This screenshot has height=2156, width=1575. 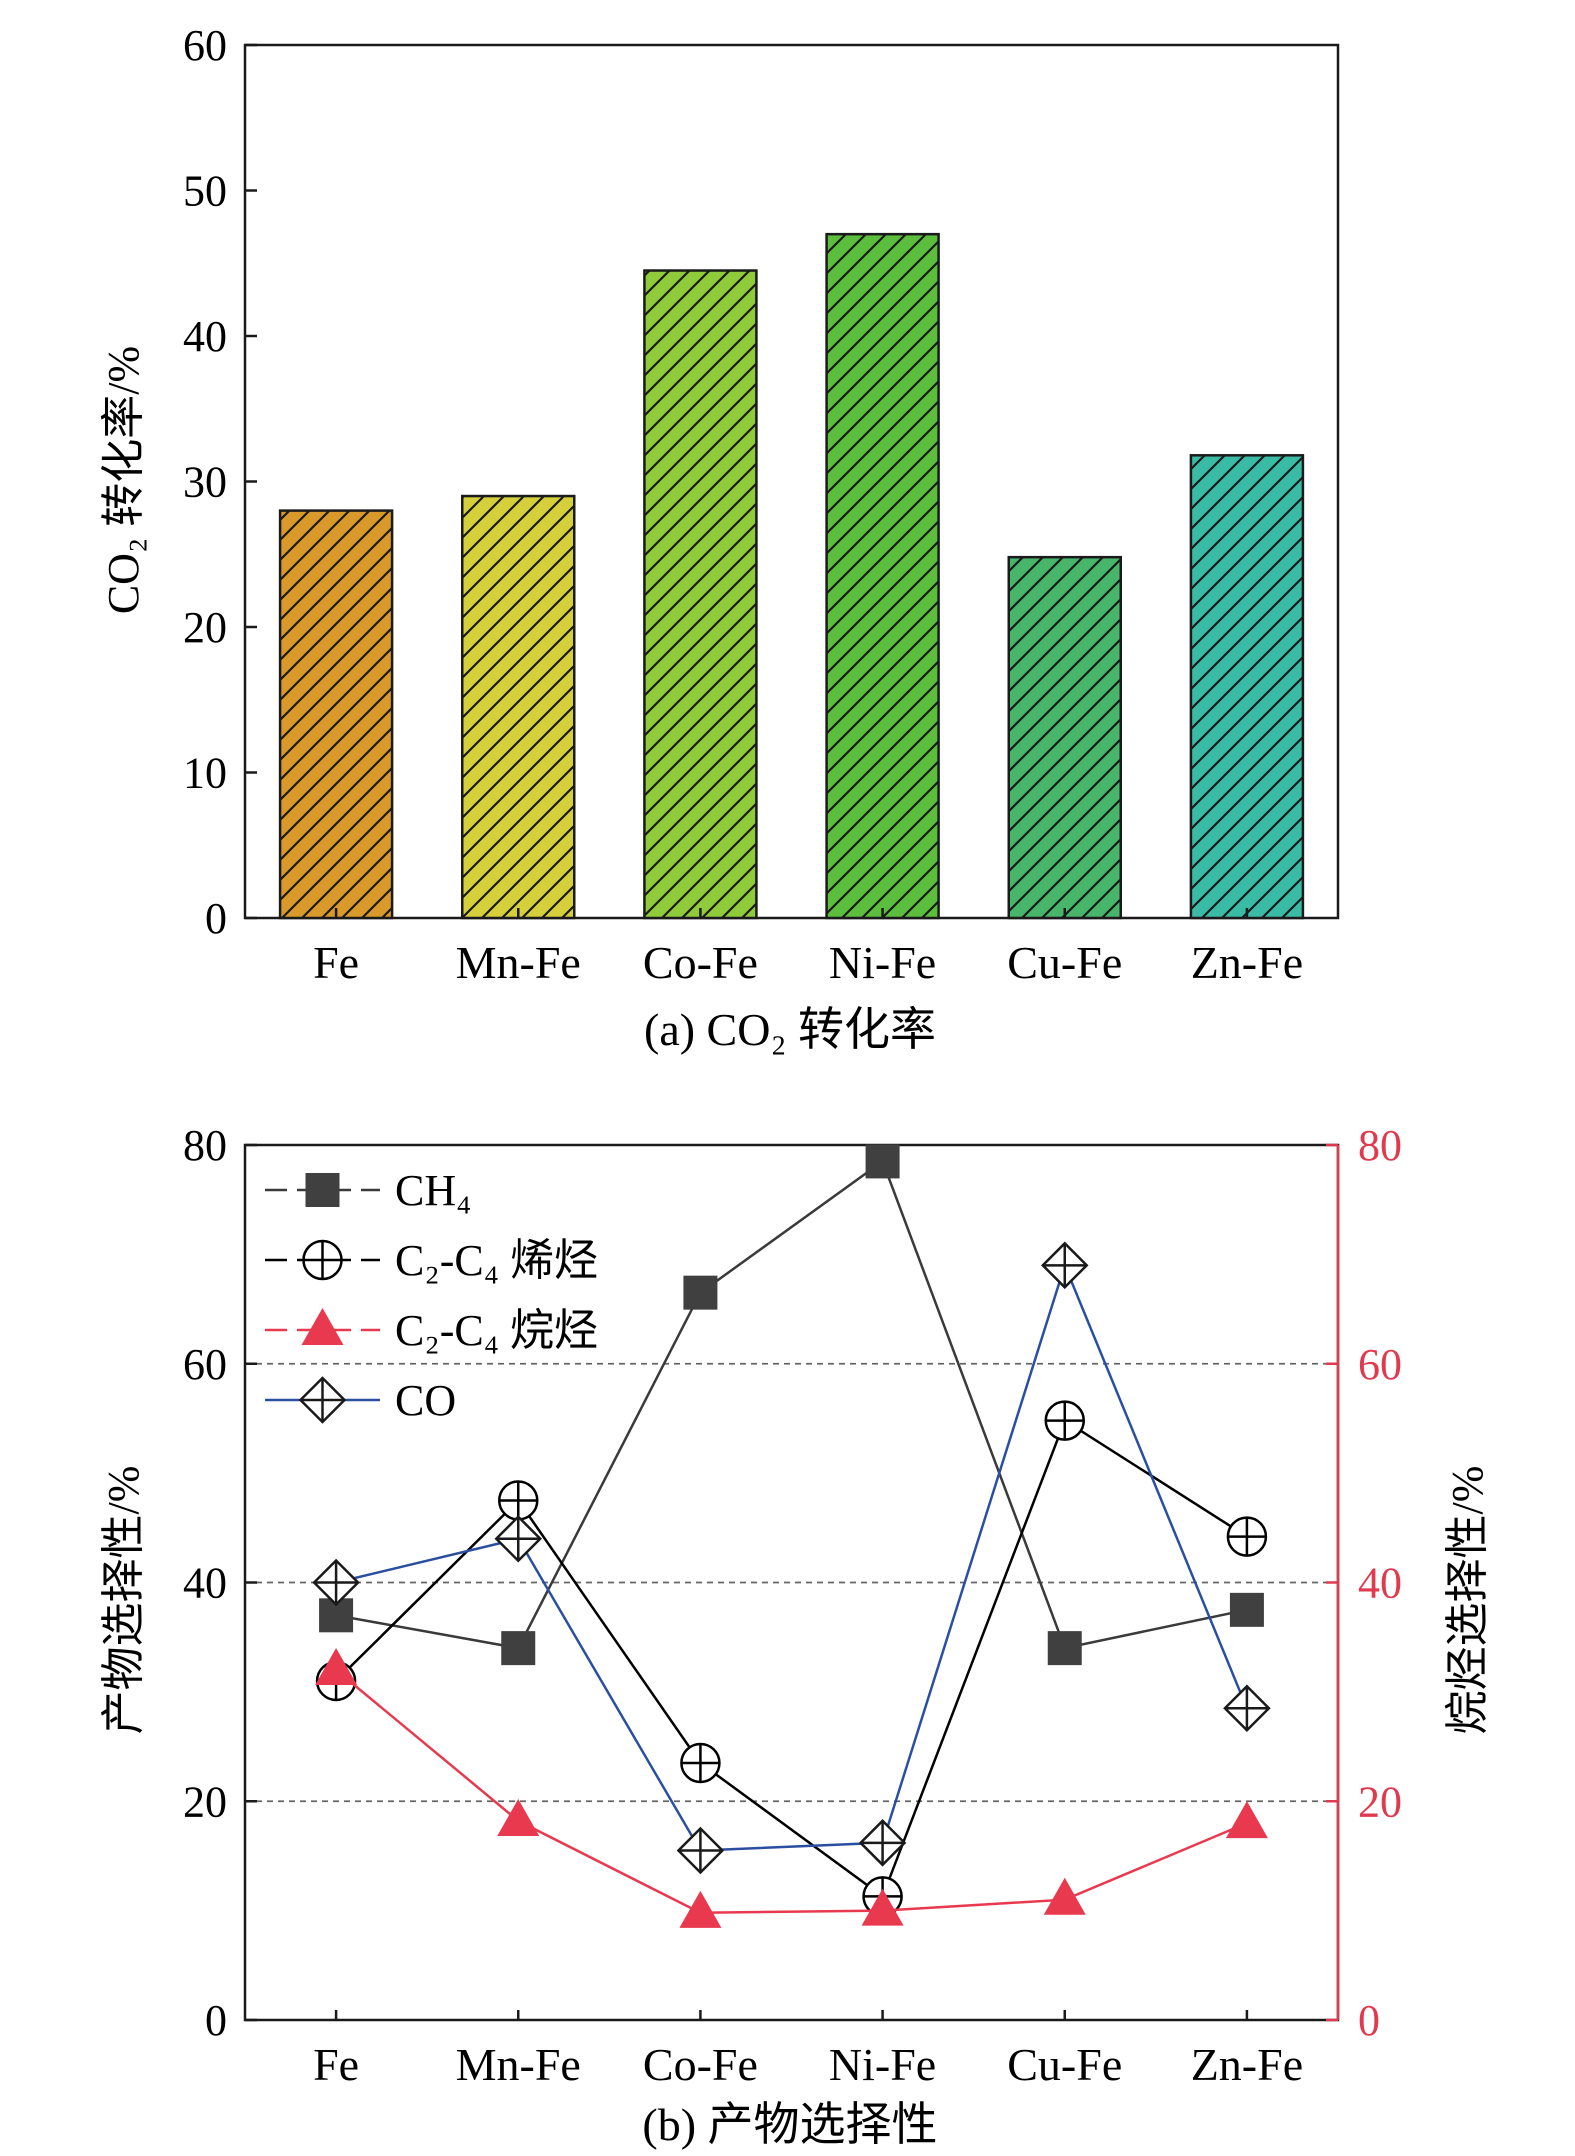 What do you see at coordinates (518, 707) in the screenshot?
I see `bar-mn-fe` at bounding box center [518, 707].